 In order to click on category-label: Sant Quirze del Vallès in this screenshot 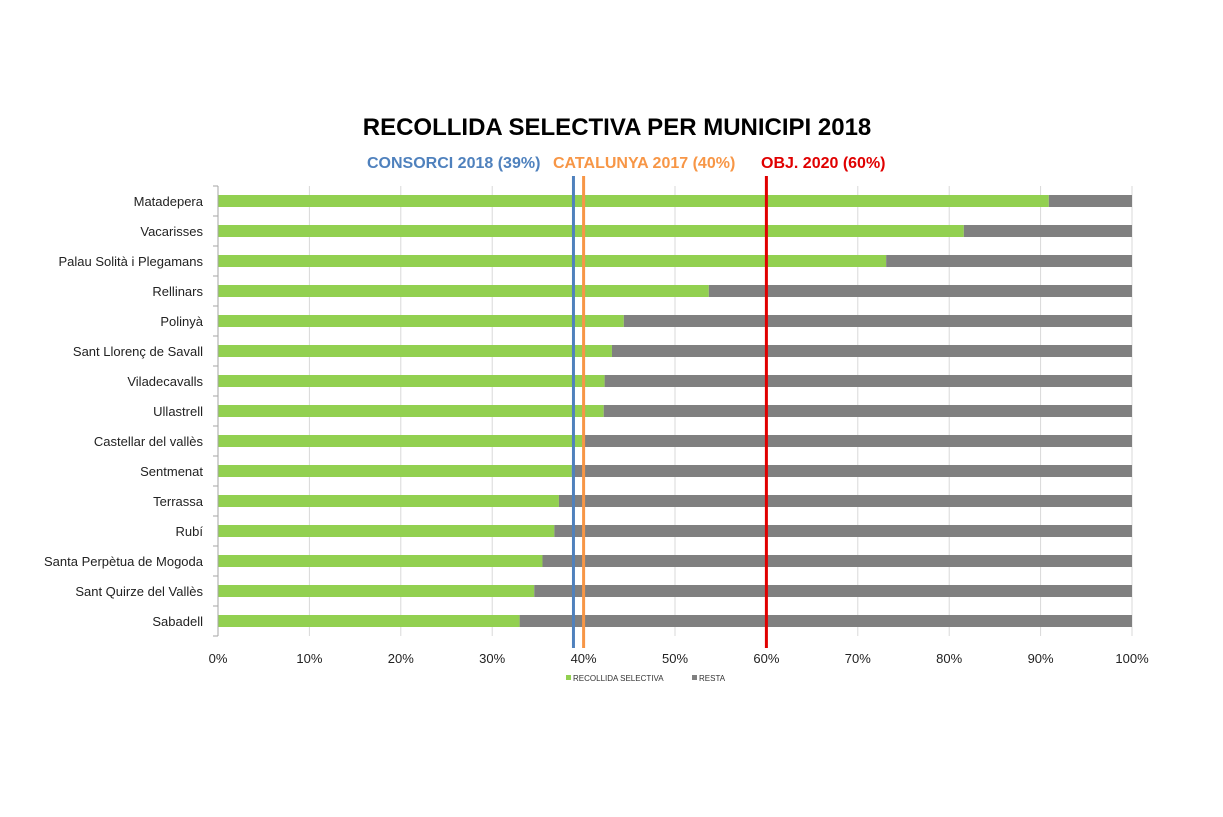, I will do `click(139, 591)`.